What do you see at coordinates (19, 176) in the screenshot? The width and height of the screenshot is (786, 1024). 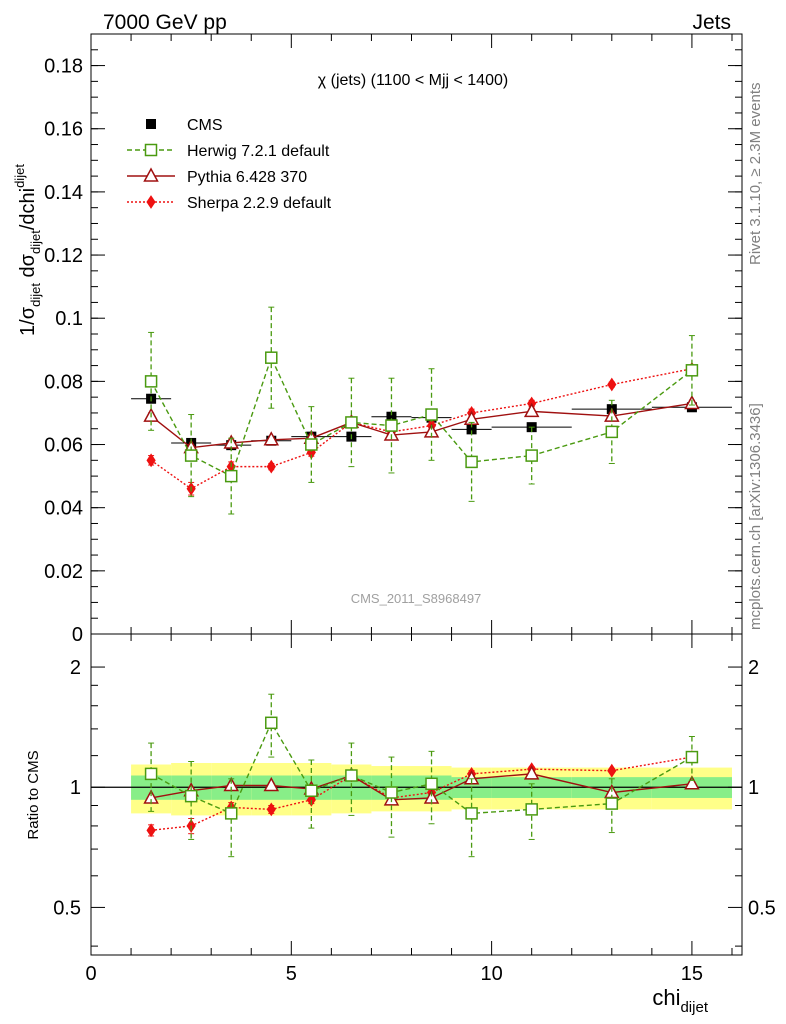 I see `y-label-sub3: dijet` at bounding box center [19, 176].